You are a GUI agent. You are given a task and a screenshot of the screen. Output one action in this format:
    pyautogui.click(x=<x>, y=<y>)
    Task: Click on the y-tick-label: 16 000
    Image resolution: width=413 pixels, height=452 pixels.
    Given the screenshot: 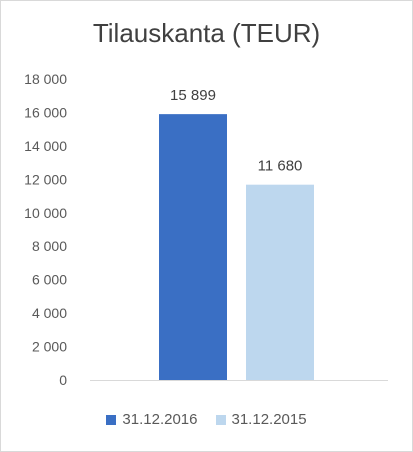 What is the action you would take?
    pyautogui.click(x=45, y=112)
    